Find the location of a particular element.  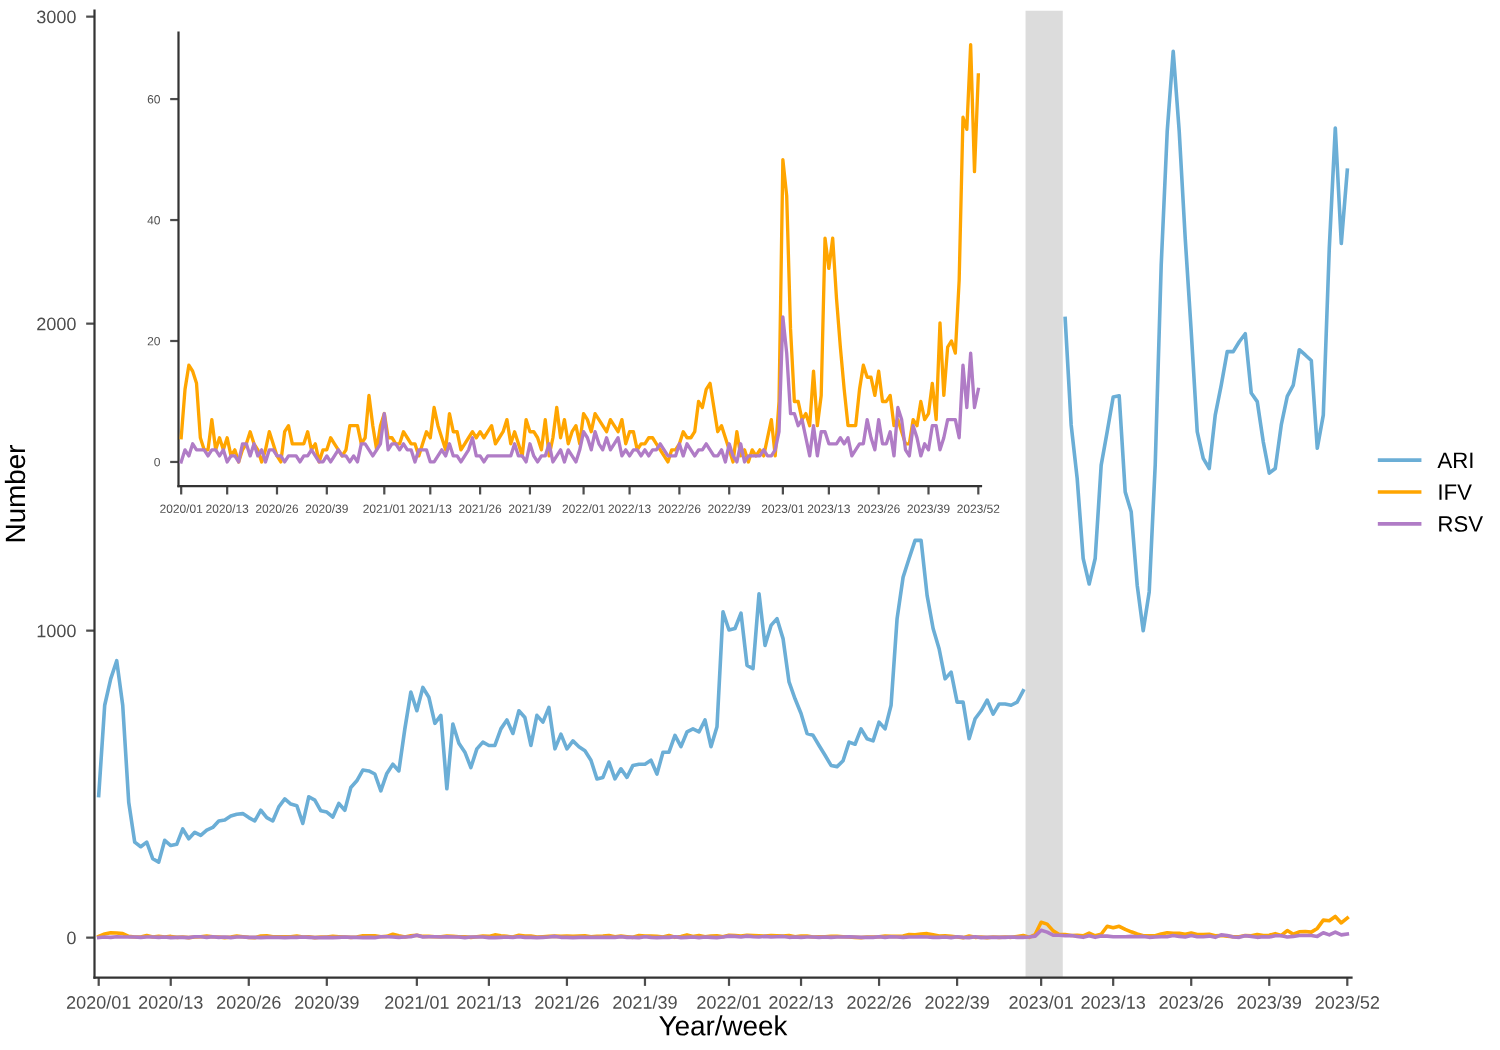

legend-label: RSV is located at coordinates (1461, 524).